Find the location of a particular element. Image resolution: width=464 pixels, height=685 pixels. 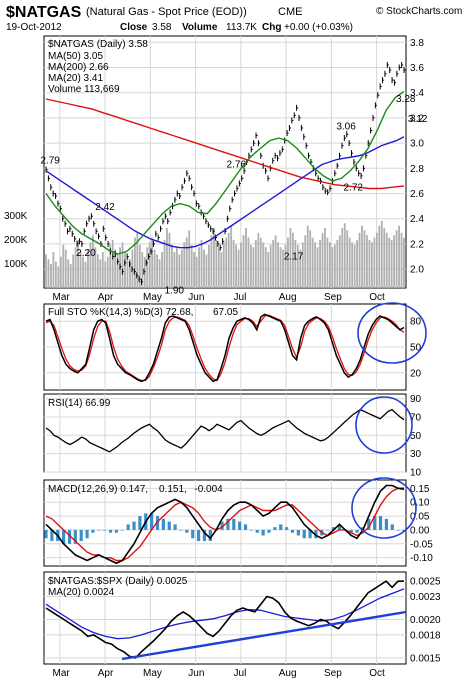

macd-panel-legend-entry: -0.004 is located at coordinates (208, 489).